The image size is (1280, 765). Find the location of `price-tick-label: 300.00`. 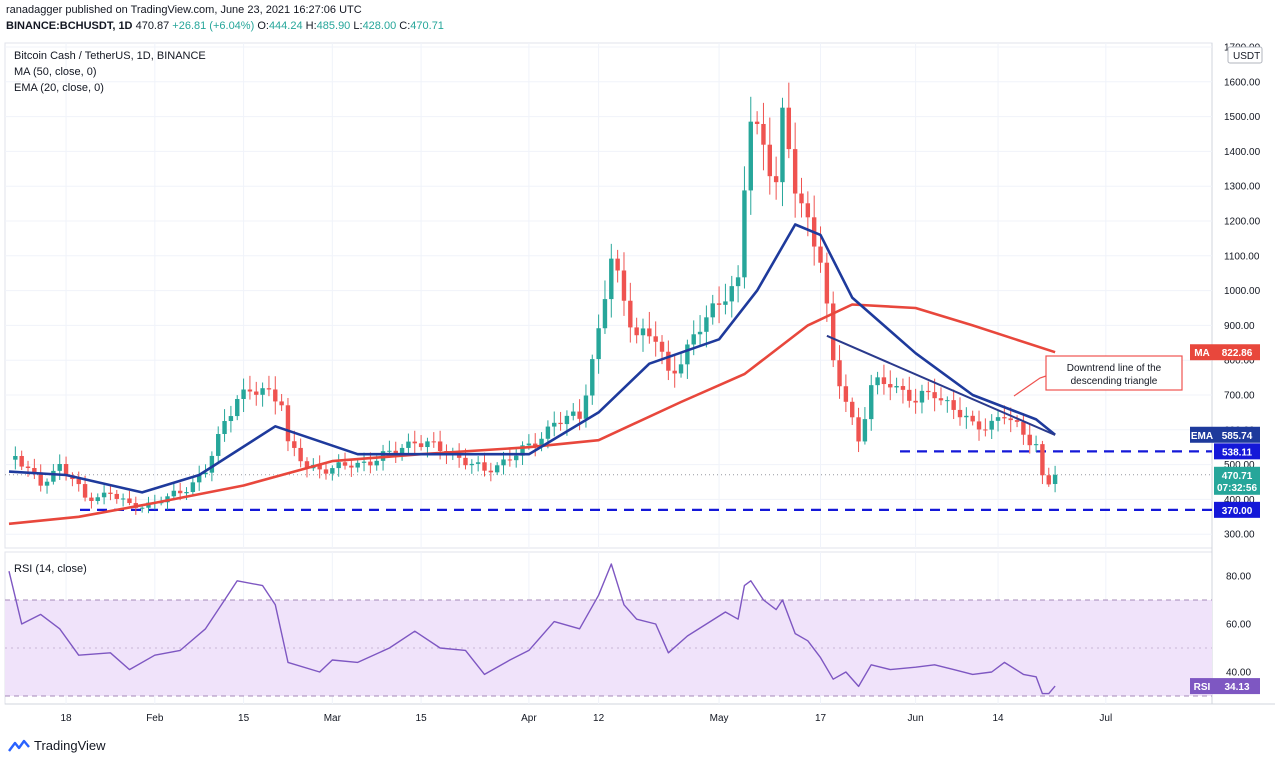

price-tick-label: 300.00 is located at coordinates (1239, 535).